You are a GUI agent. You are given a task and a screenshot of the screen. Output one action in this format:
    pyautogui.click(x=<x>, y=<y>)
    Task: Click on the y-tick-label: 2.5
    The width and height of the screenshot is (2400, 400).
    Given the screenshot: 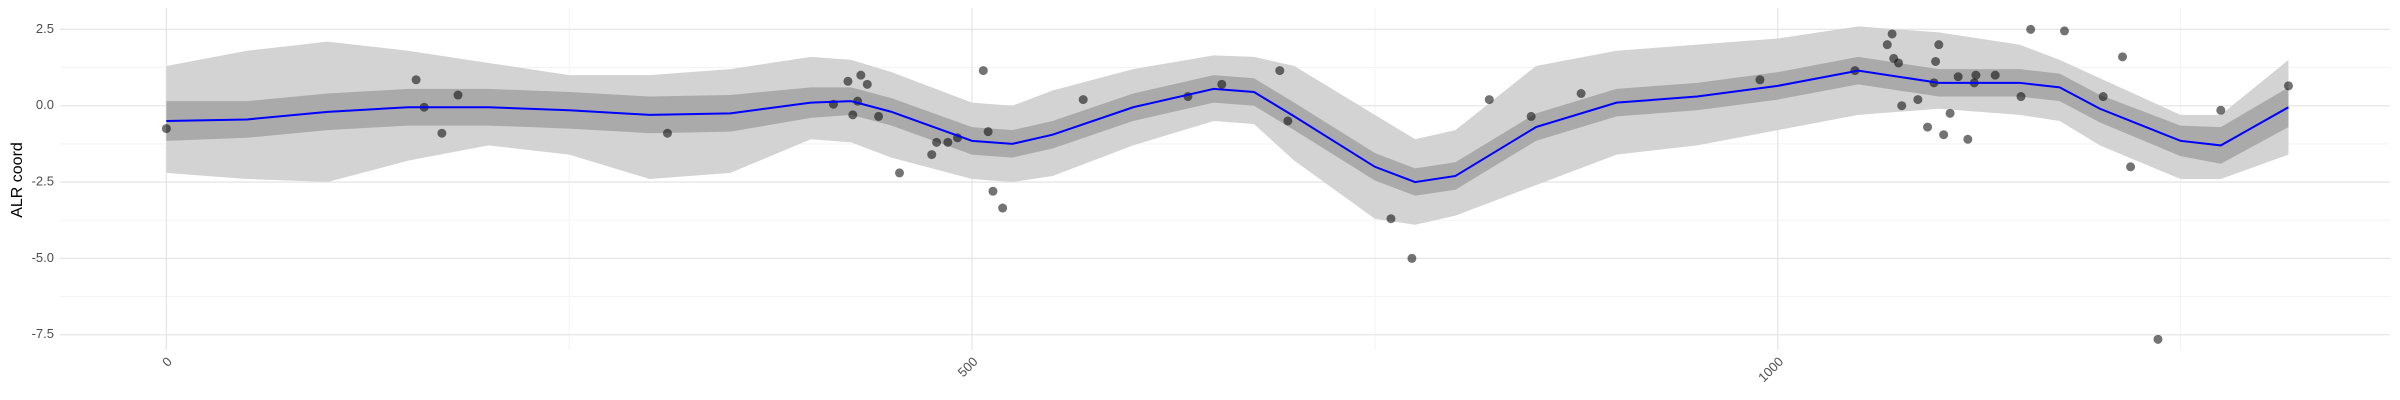 What is the action you would take?
    pyautogui.click(x=45, y=28)
    